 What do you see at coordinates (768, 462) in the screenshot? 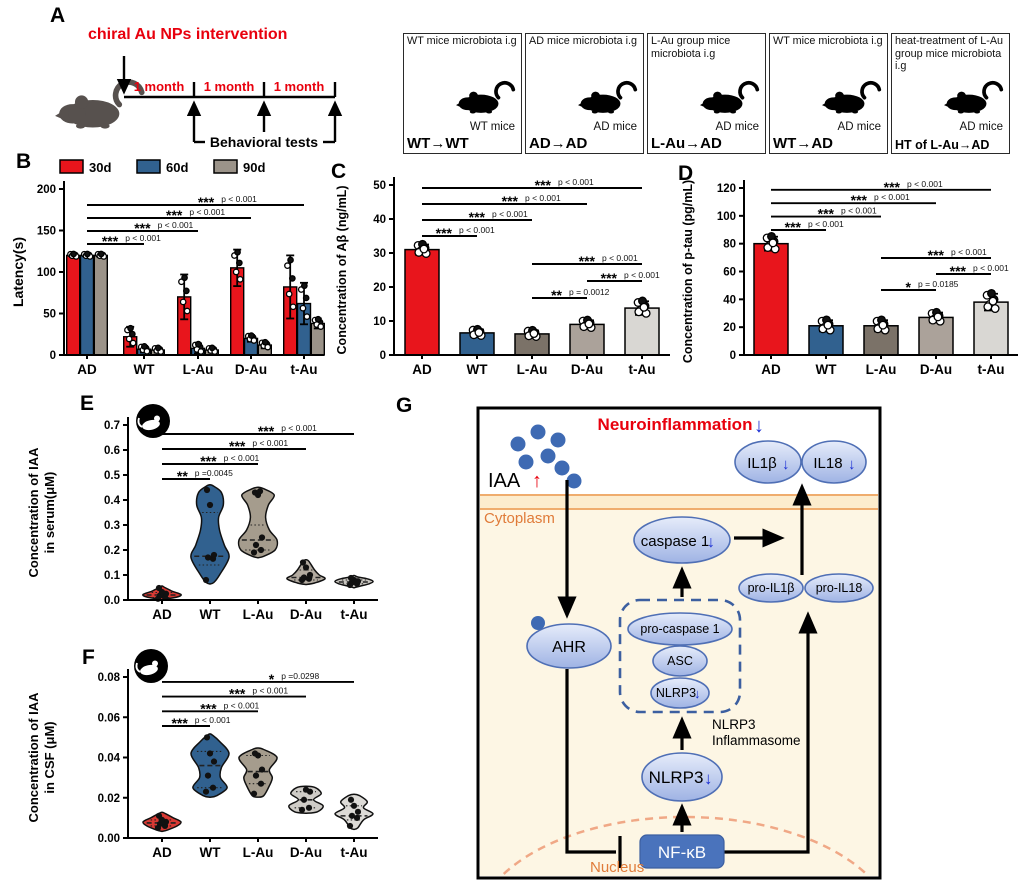
I see `il1b-node` at bounding box center [768, 462].